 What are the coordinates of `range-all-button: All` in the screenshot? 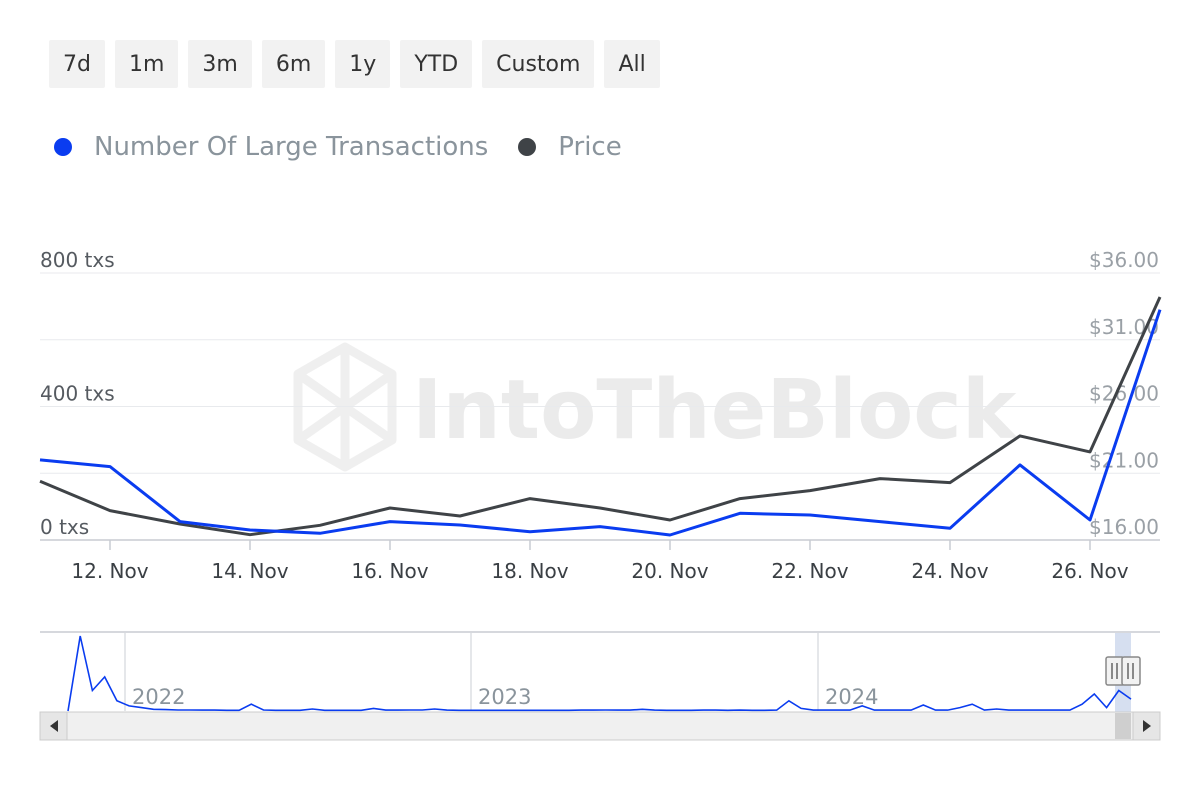 It's located at (632, 64).